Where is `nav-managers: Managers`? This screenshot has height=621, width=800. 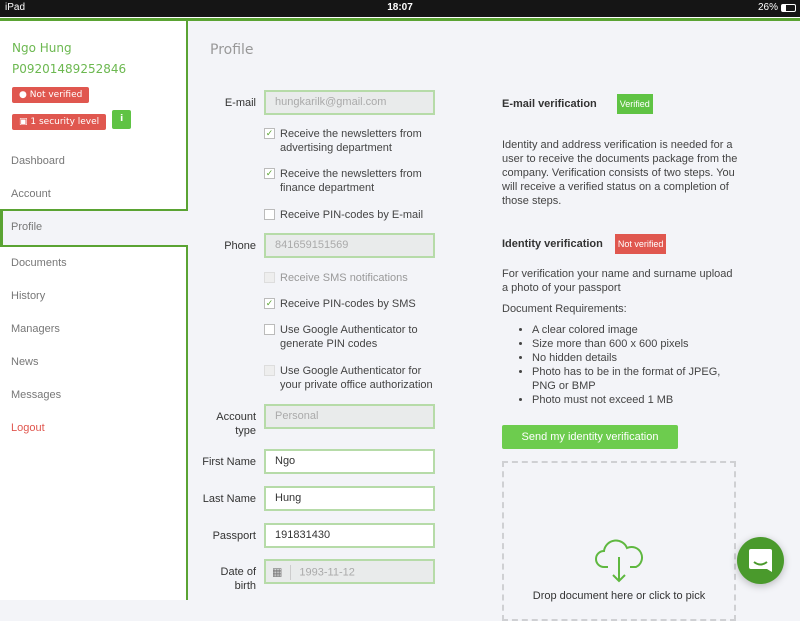
nav-managers: Managers is located at coordinates (35, 329).